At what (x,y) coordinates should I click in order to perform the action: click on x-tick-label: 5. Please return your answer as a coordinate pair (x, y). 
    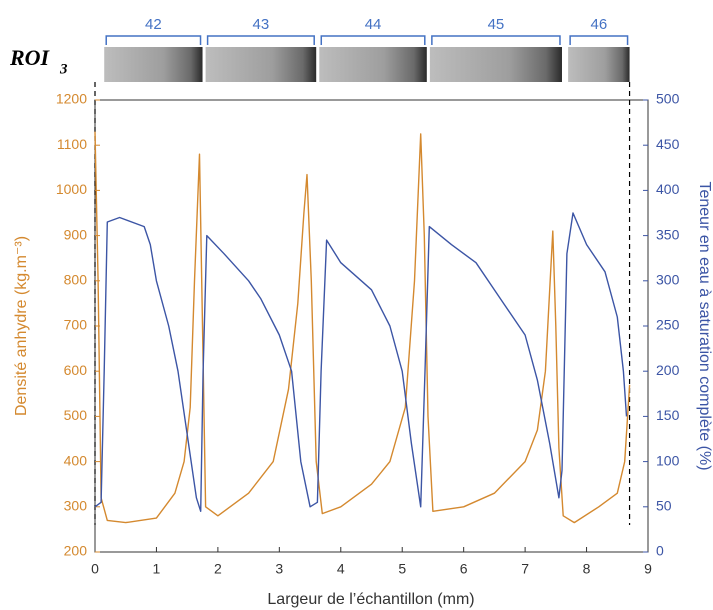
    Looking at the image, I should click on (402, 569).